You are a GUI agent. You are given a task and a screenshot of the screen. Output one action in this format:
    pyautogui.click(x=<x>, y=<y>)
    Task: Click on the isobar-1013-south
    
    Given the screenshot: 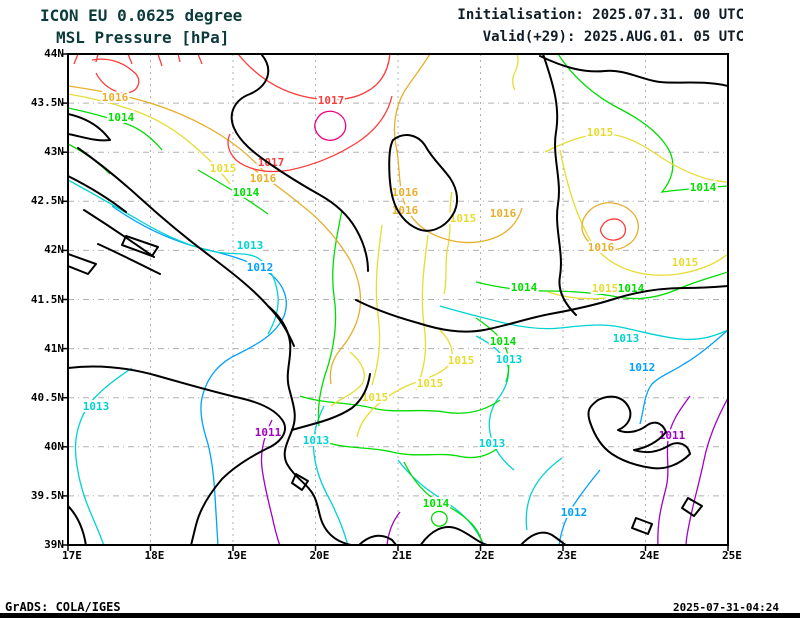 What is the action you would take?
    pyautogui.click(x=583, y=323)
    